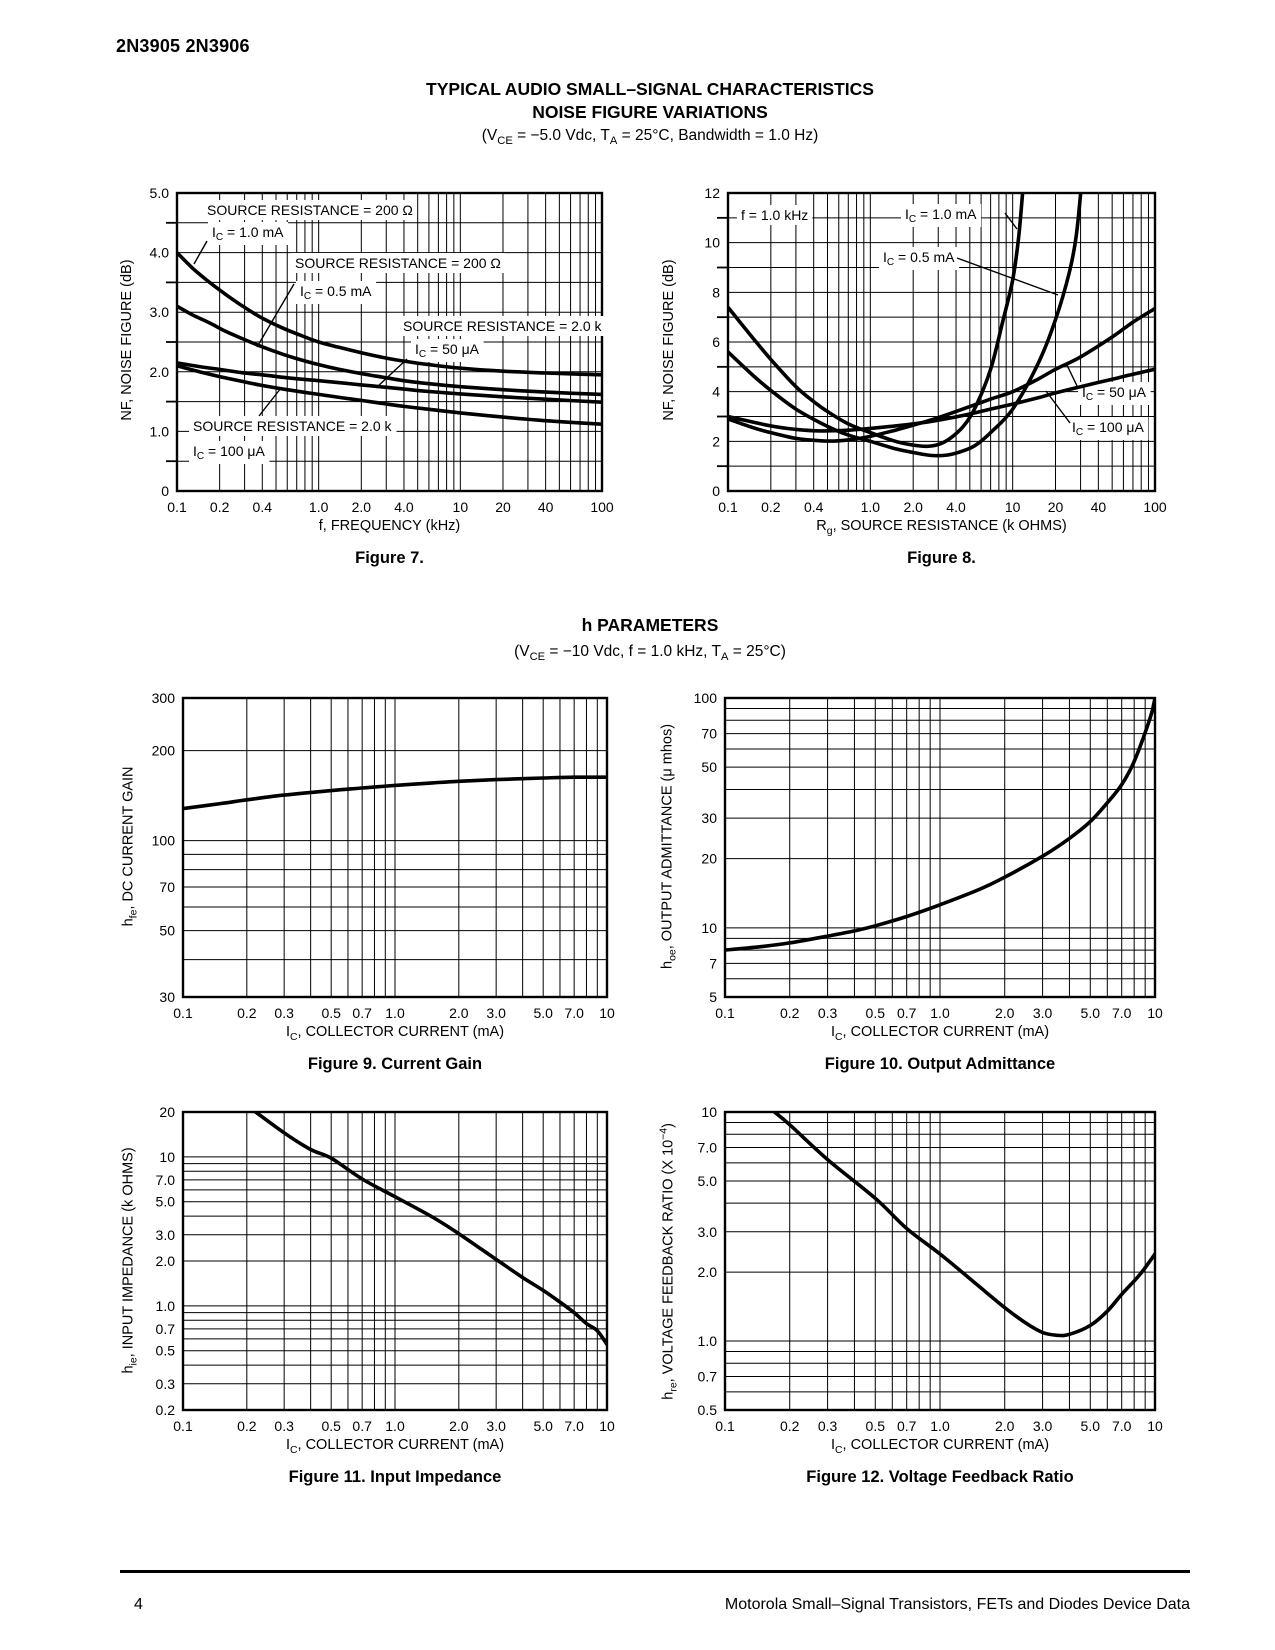 The height and width of the screenshot is (1650, 1275). Describe the element at coordinates (395, 1446) in the screenshot. I see `figure11-x-axis-label: IC, COLLECTOR CURRENT (mA)` at that location.